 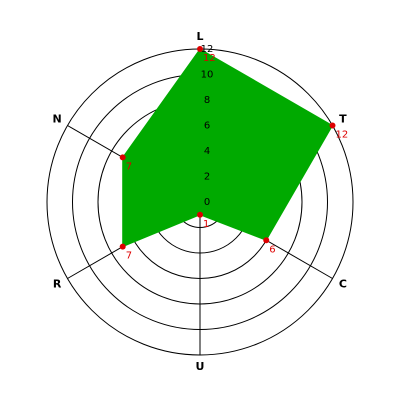 I want to click on value-label: 1, so click(x=206, y=224).